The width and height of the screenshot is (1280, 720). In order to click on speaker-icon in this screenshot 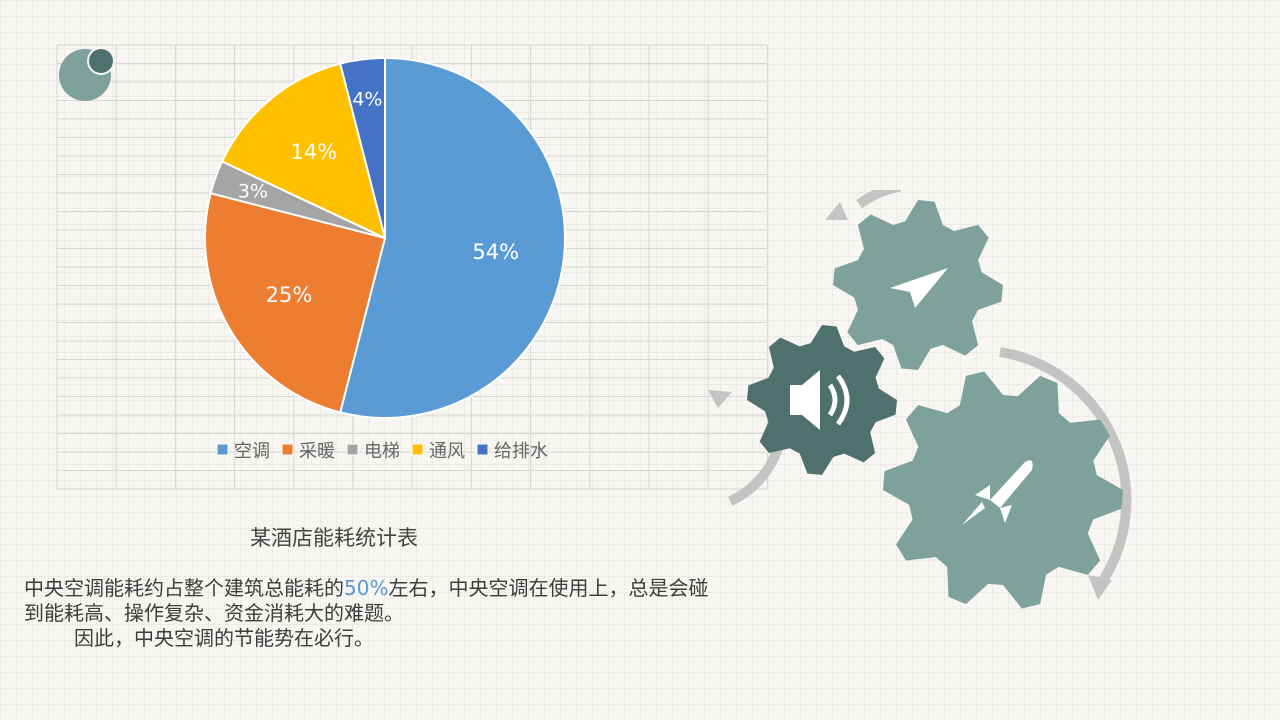, I will do `click(805, 400)`.